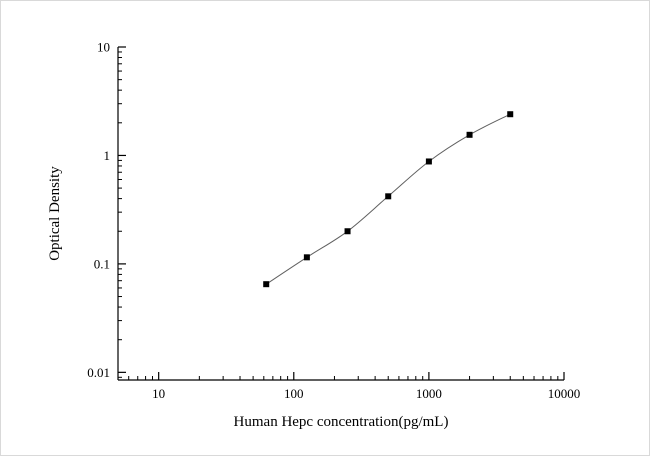 The width and height of the screenshot is (650, 456). I want to click on y-tick-label: 0.1, so click(102, 263).